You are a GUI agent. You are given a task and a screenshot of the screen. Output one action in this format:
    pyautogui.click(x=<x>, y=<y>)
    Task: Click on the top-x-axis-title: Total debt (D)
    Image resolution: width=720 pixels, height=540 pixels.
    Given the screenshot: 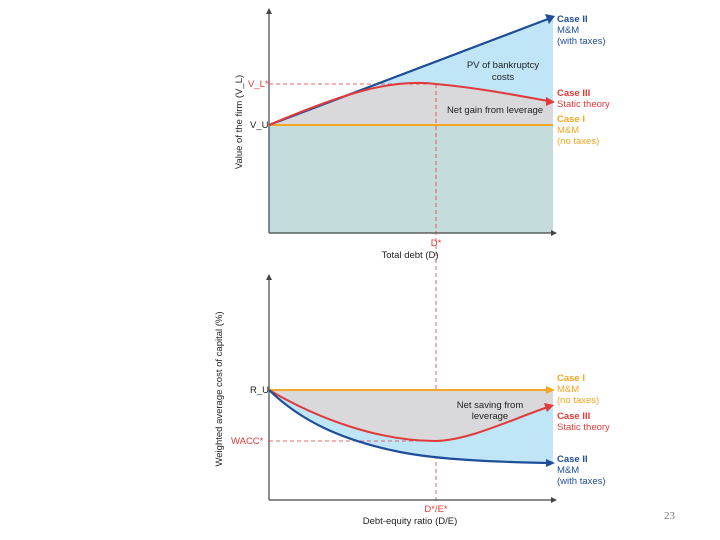 What is the action you would take?
    pyautogui.click(x=409, y=255)
    